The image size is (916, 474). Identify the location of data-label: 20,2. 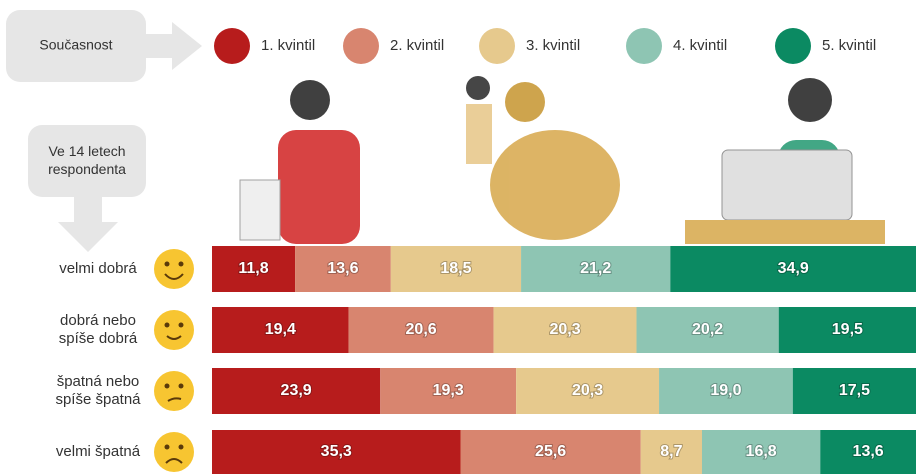
(707, 329).